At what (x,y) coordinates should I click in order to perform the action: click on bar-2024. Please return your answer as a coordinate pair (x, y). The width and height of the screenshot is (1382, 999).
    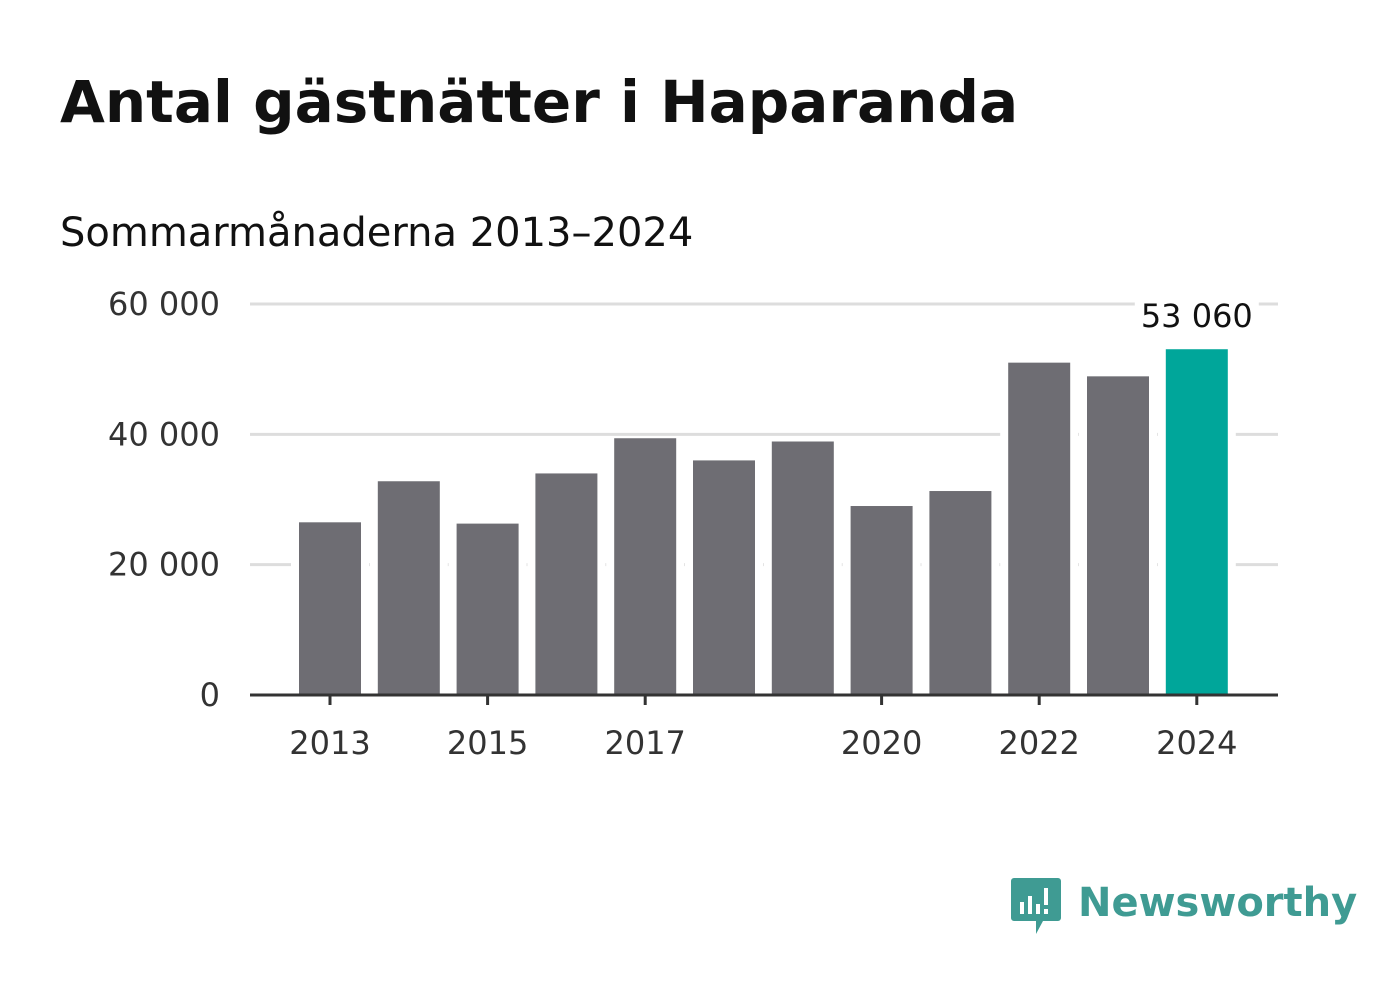
    Looking at the image, I should click on (1196, 522).